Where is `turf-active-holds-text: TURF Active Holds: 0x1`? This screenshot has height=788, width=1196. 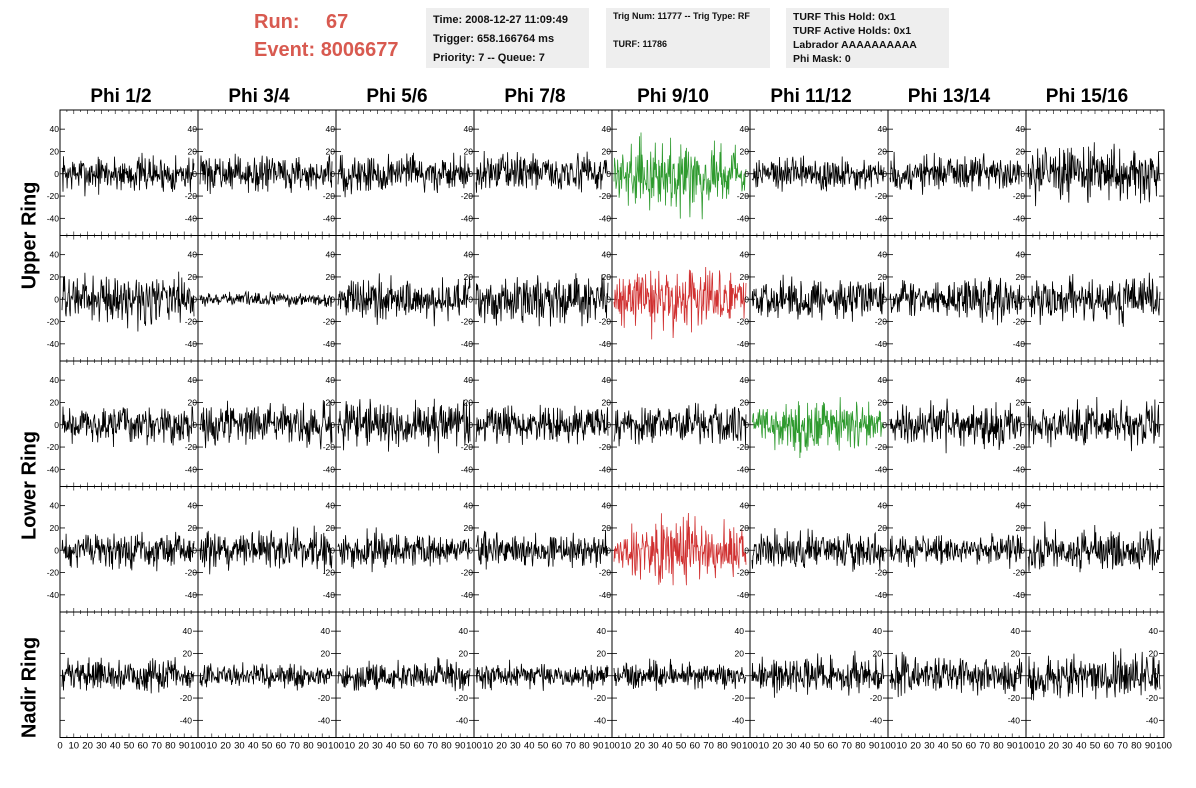
turf-active-holds-text: TURF Active Holds: 0x1 is located at coordinates (852, 31).